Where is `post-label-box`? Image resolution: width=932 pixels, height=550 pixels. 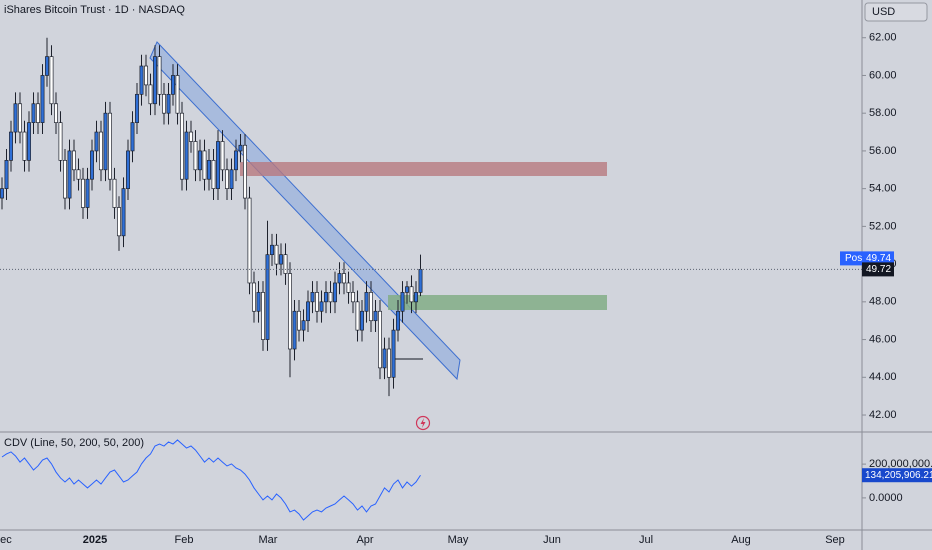 post-label-box is located at coordinates (851, 258).